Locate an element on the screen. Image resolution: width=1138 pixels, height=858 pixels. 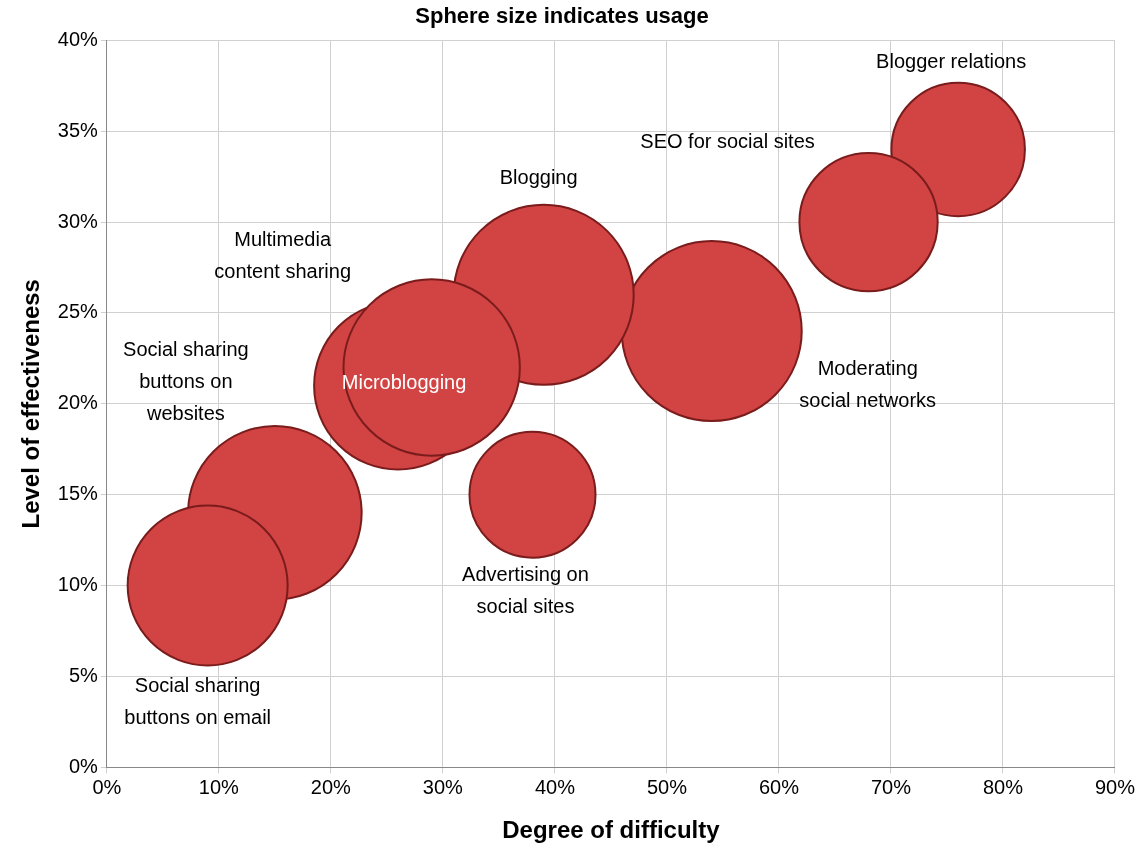
y-tick-label: 5% is located at coordinates (83, 674).